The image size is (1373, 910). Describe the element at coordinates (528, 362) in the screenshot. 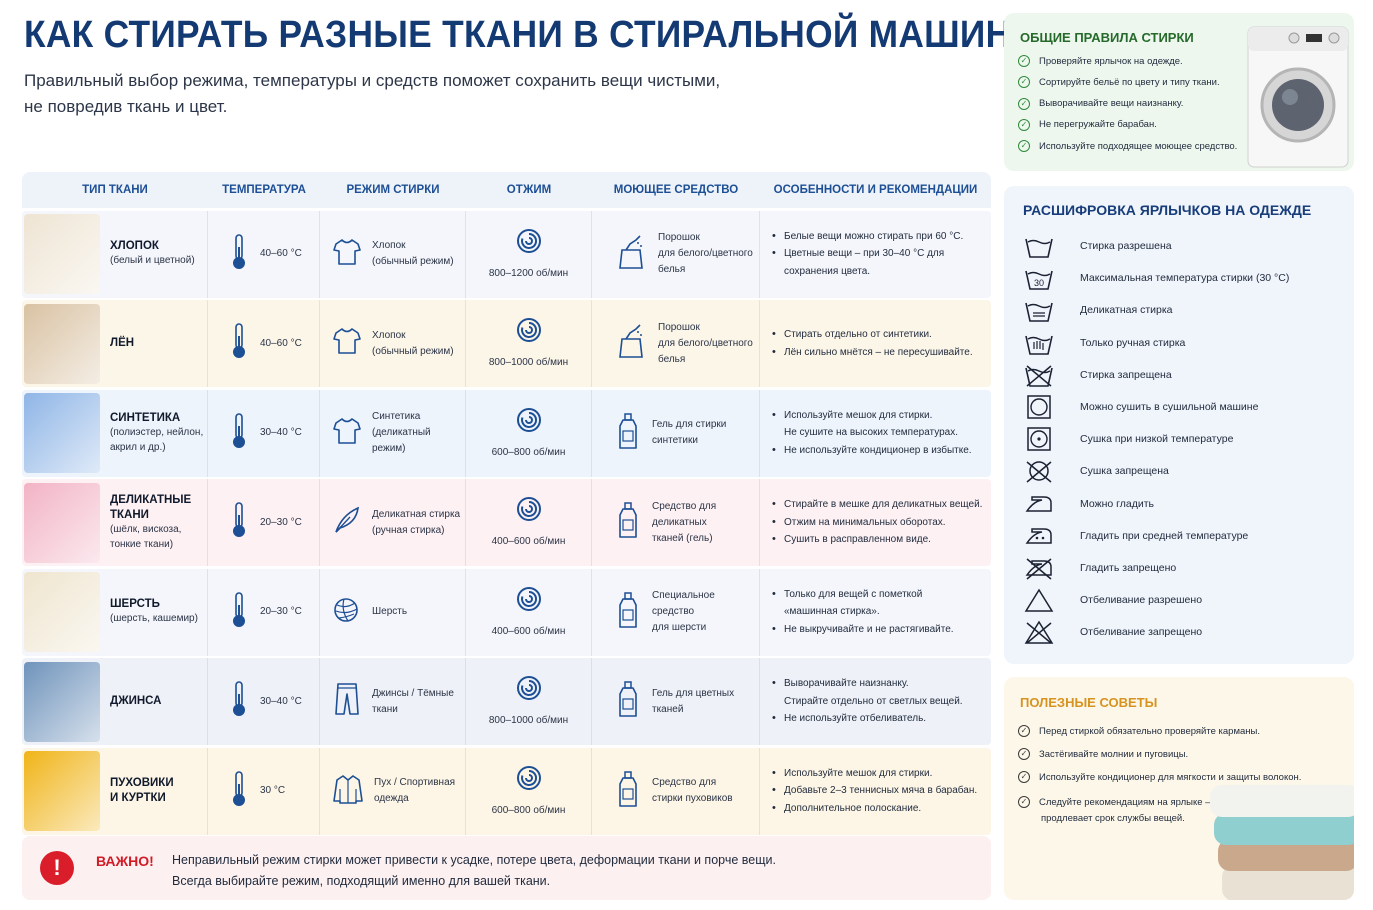

I see `spin-value: 800–1000 об/мин` at that location.